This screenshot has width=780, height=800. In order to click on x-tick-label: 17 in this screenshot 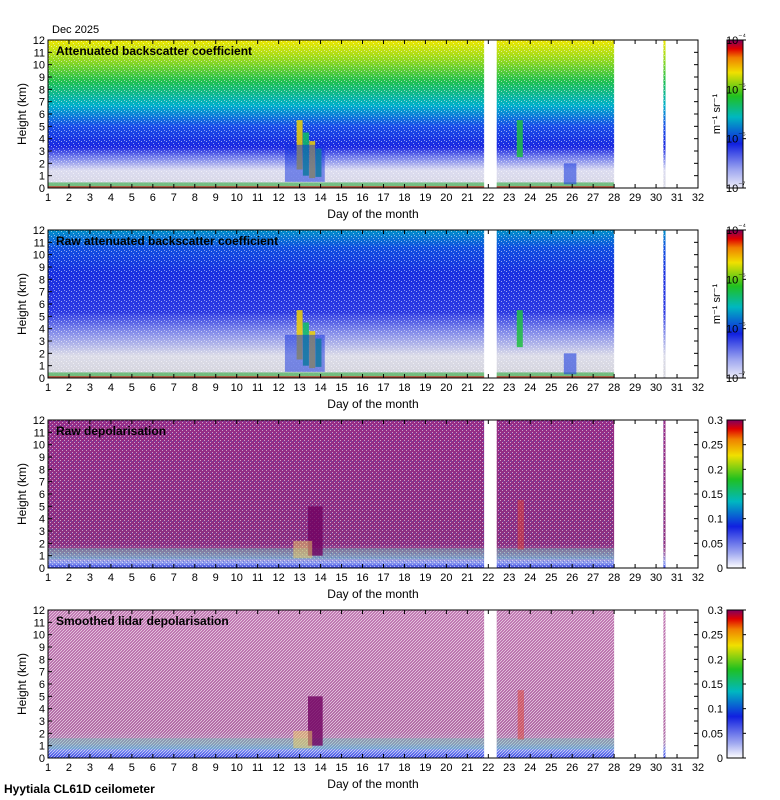, I will do `click(383, 388)`.